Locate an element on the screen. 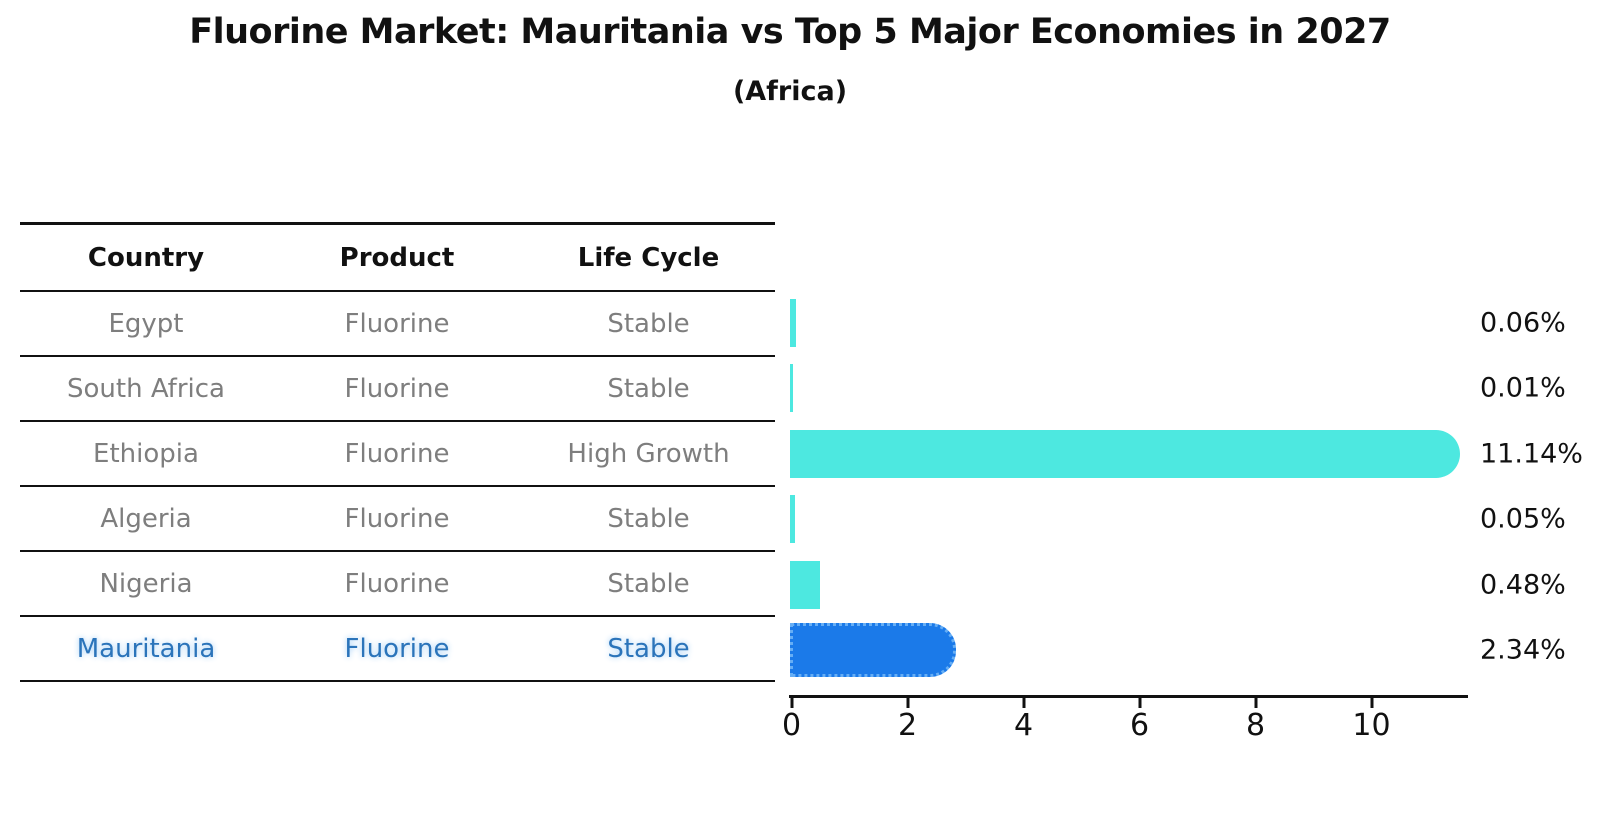  bar-algeria is located at coordinates (793, 519).